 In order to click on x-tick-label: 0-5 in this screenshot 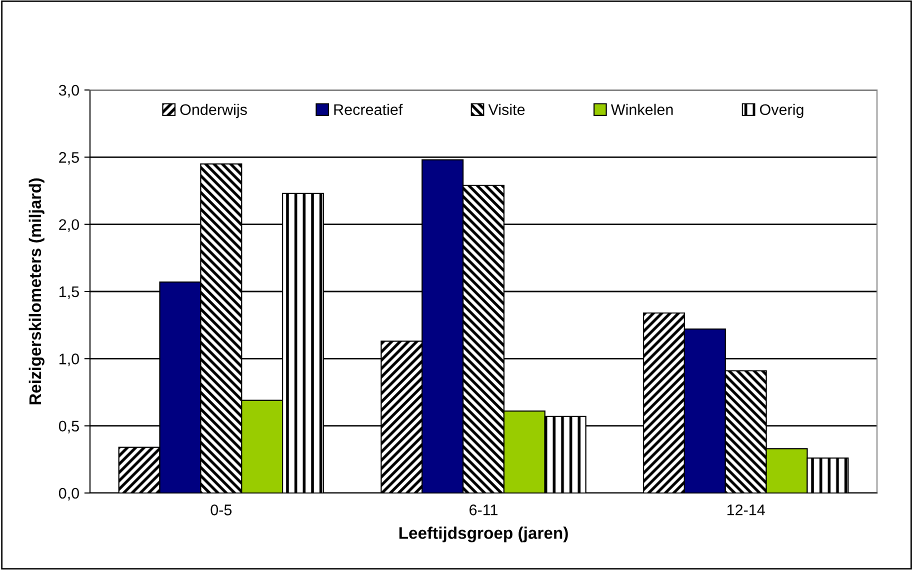, I will do `click(221, 510)`.